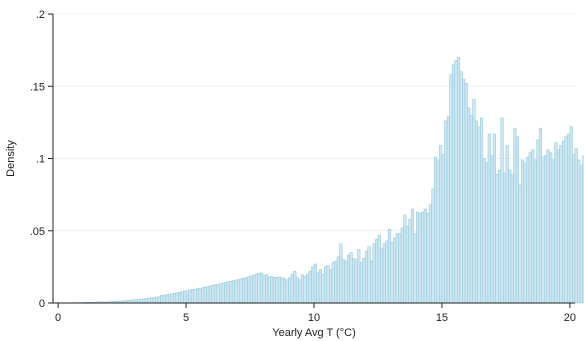 Image resolution: width=584 pixels, height=341 pixels. I want to click on x-tick-label: 20, so click(570, 318).